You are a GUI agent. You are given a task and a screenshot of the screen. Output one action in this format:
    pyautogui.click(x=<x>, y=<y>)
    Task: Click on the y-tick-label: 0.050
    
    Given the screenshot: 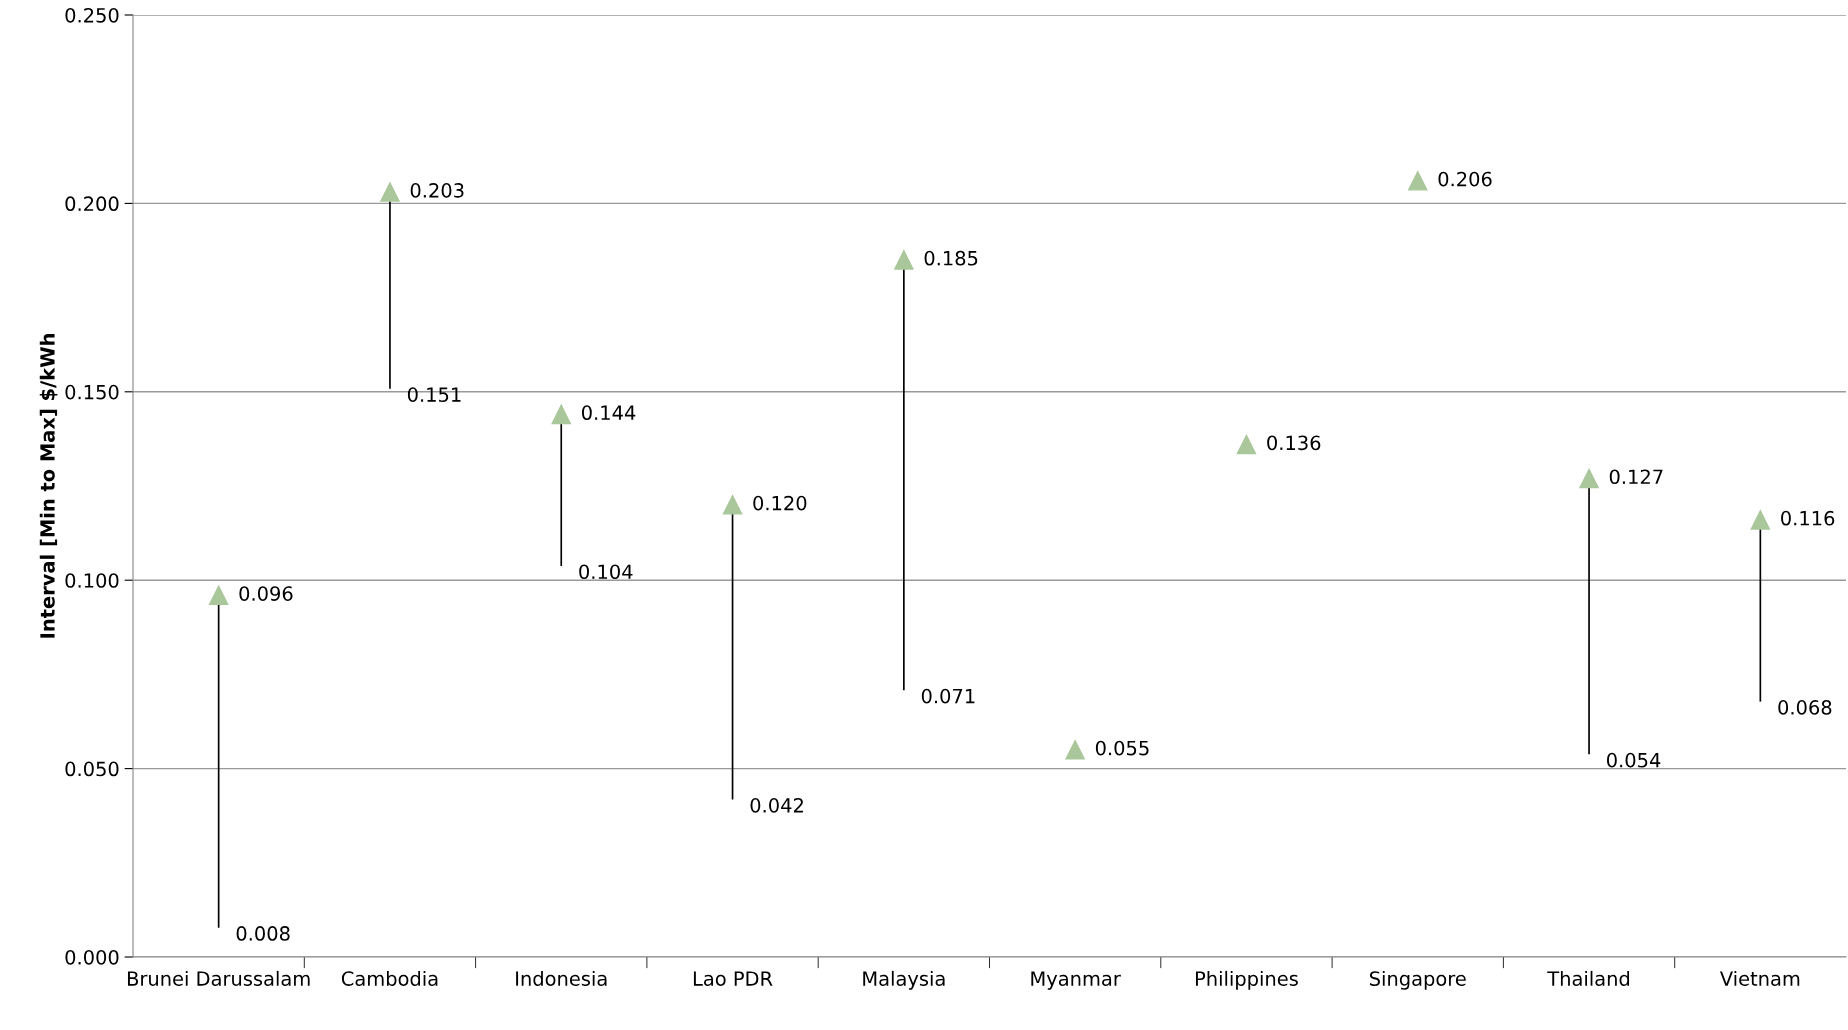 What is the action you would take?
    pyautogui.click(x=92, y=769)
    